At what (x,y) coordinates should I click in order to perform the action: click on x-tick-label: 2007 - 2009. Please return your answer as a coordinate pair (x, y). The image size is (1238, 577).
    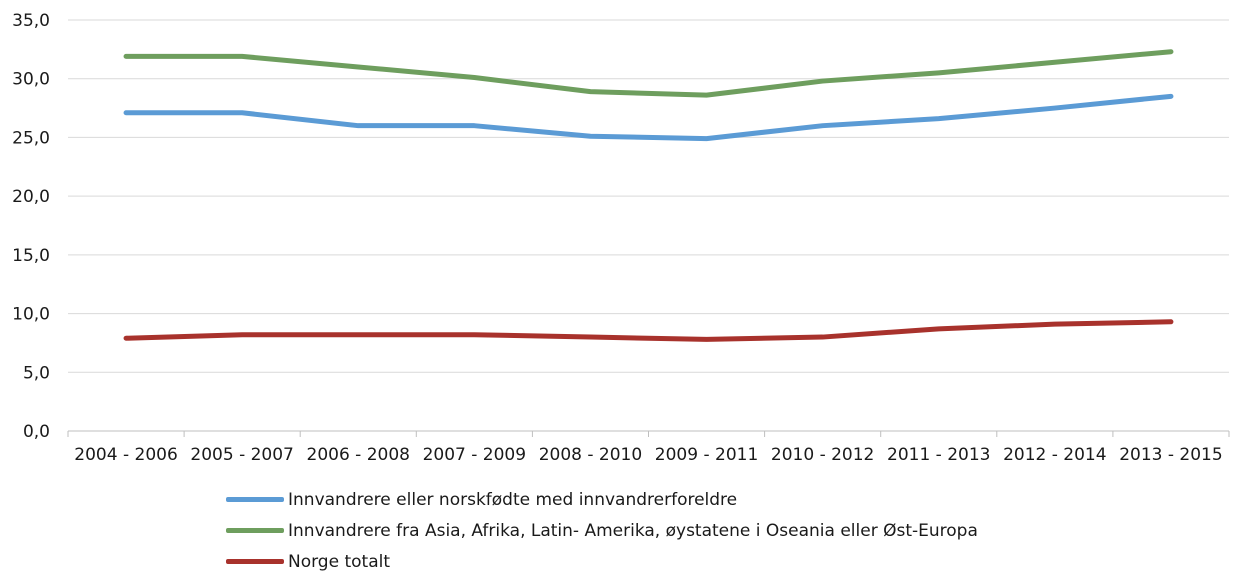
    Looking at the image, I should click on (474, 455).